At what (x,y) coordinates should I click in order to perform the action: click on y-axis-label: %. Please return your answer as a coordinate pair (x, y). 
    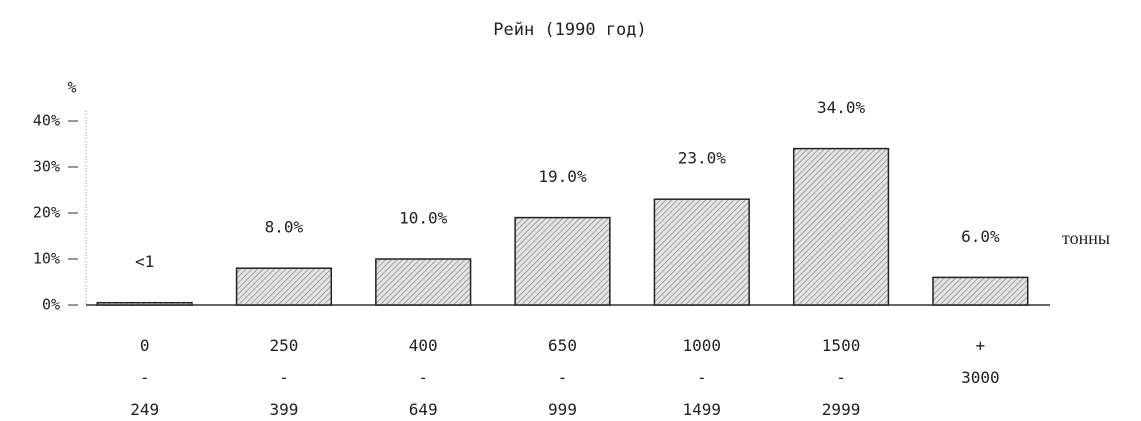
    Looking at the image, I should click on (71, 88).